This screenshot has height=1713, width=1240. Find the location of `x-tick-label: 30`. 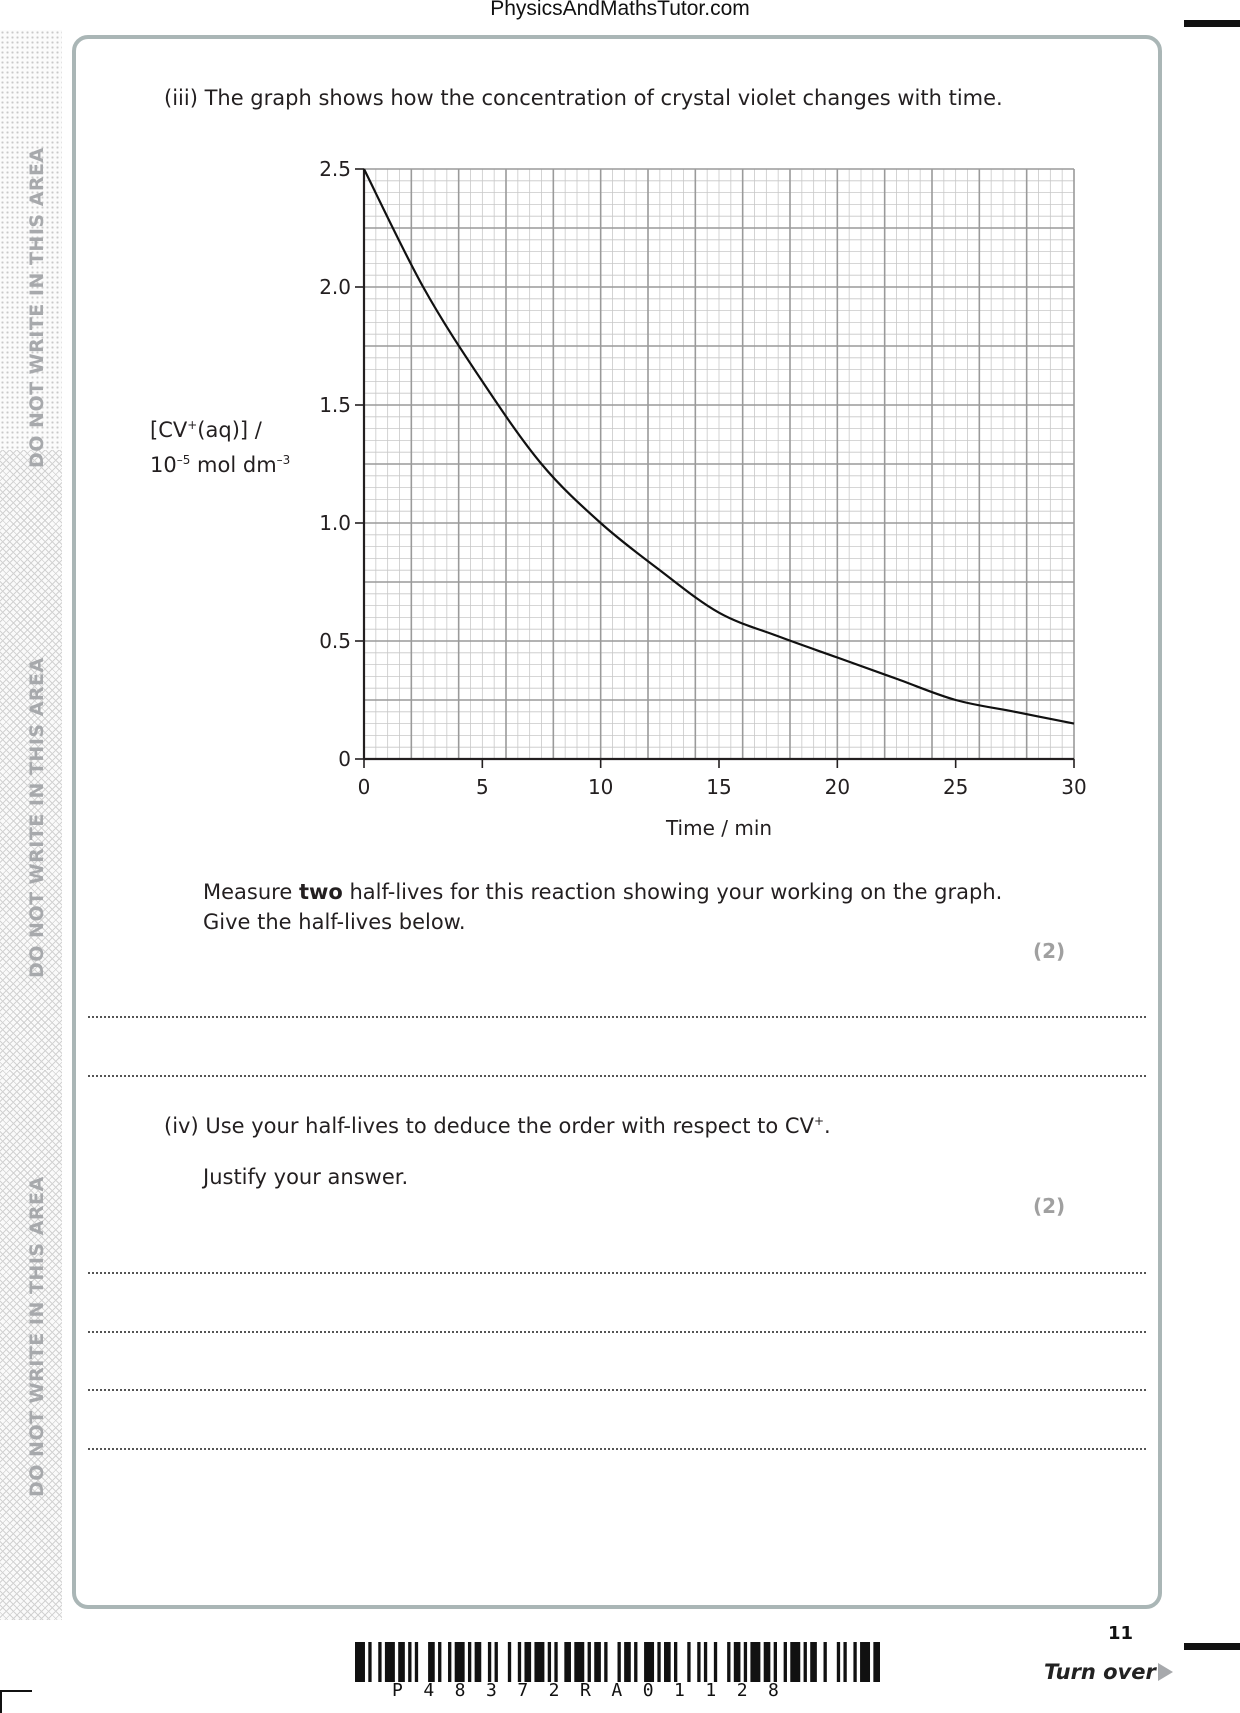

x-tick-label: 30 is located at coordinates (1073, 787).